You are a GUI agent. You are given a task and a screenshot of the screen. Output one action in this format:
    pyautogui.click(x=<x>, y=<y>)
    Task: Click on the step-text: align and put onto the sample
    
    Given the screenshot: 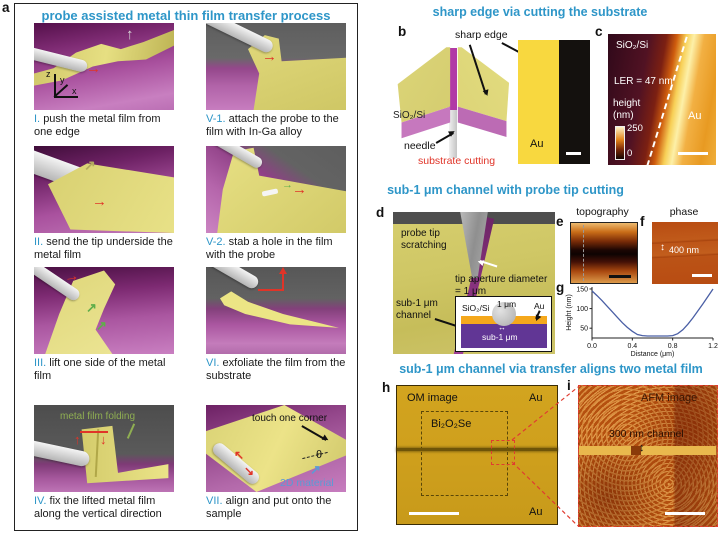 What is the action you would take?
    pyautogui.click(x=269, y=508)
    